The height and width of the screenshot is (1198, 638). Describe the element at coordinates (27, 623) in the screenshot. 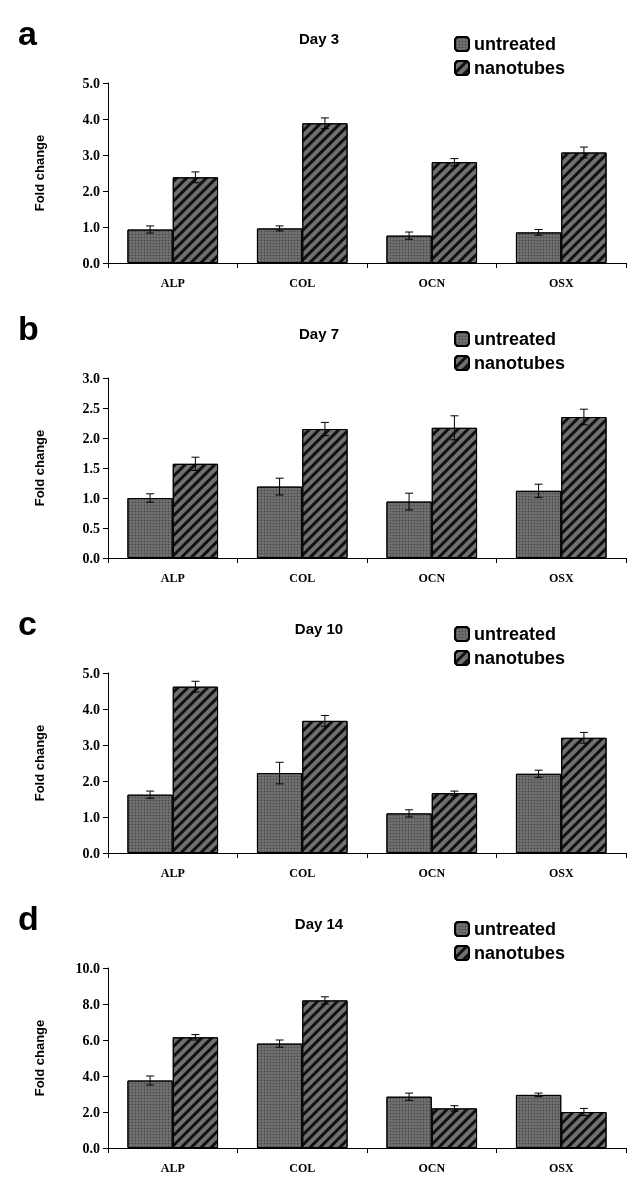

I see `text: c` at that location.